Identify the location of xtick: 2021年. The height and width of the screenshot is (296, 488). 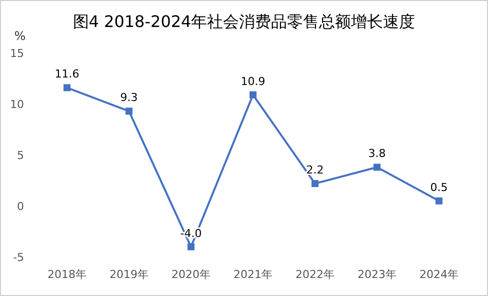
(253, 274).